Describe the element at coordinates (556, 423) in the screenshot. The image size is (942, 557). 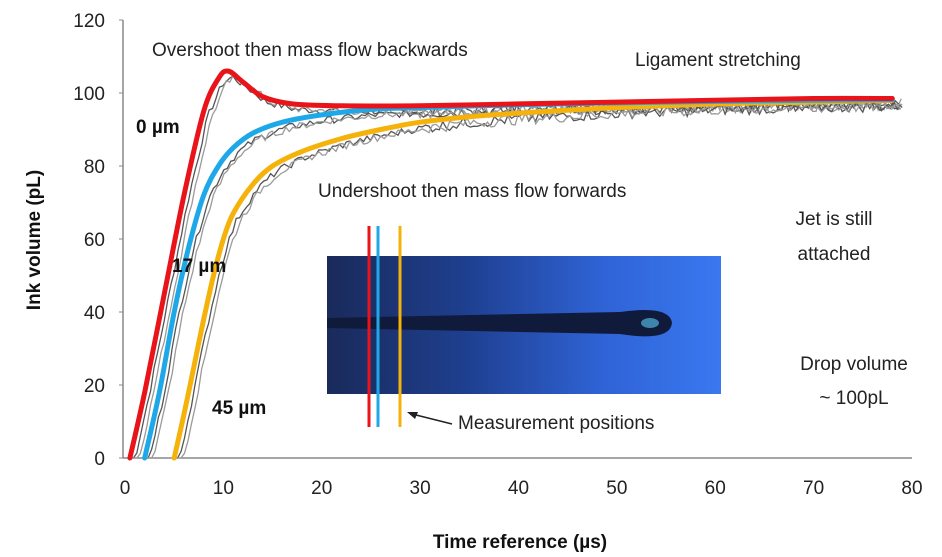
I see `annotation-measurement-positions: Measurement positions` at that location.